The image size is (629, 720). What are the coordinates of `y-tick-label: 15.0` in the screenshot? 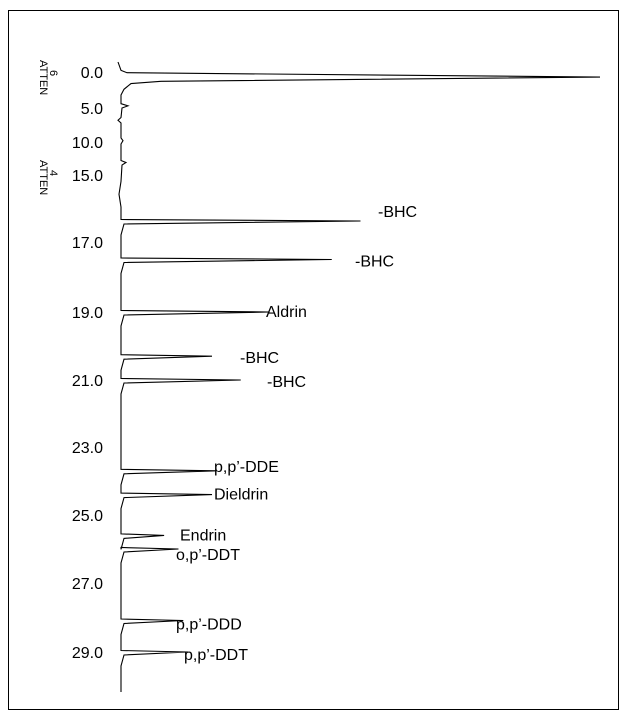 It's located at (87, 176).